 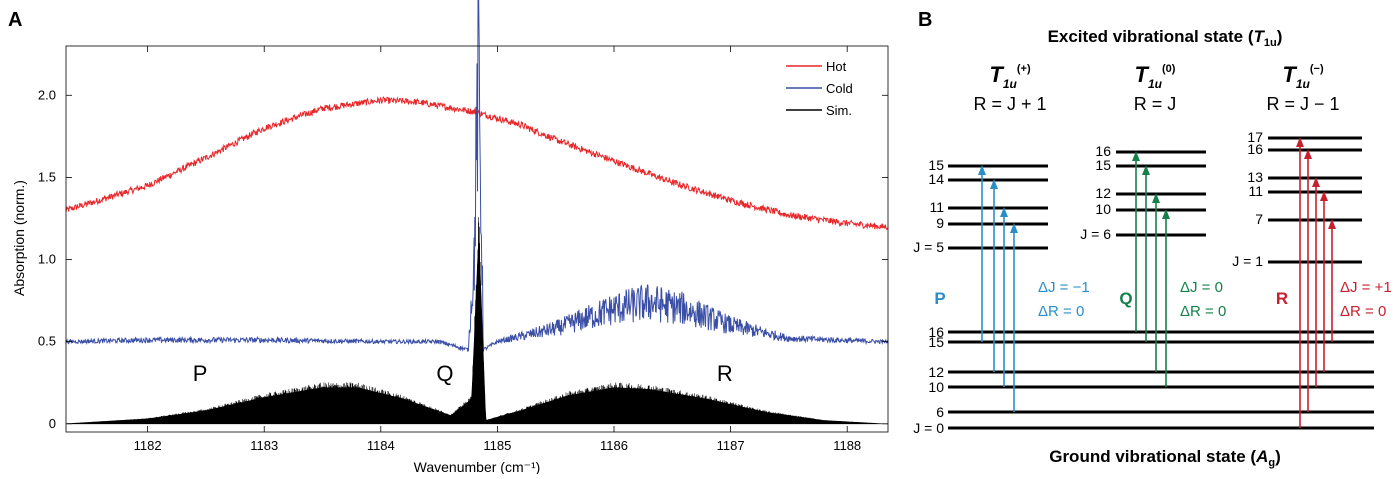 What do you see at coordinates (819, 88) in the screenshot?
I see `legend: Hot Cold Sim.` at bounding box center [819, 88].